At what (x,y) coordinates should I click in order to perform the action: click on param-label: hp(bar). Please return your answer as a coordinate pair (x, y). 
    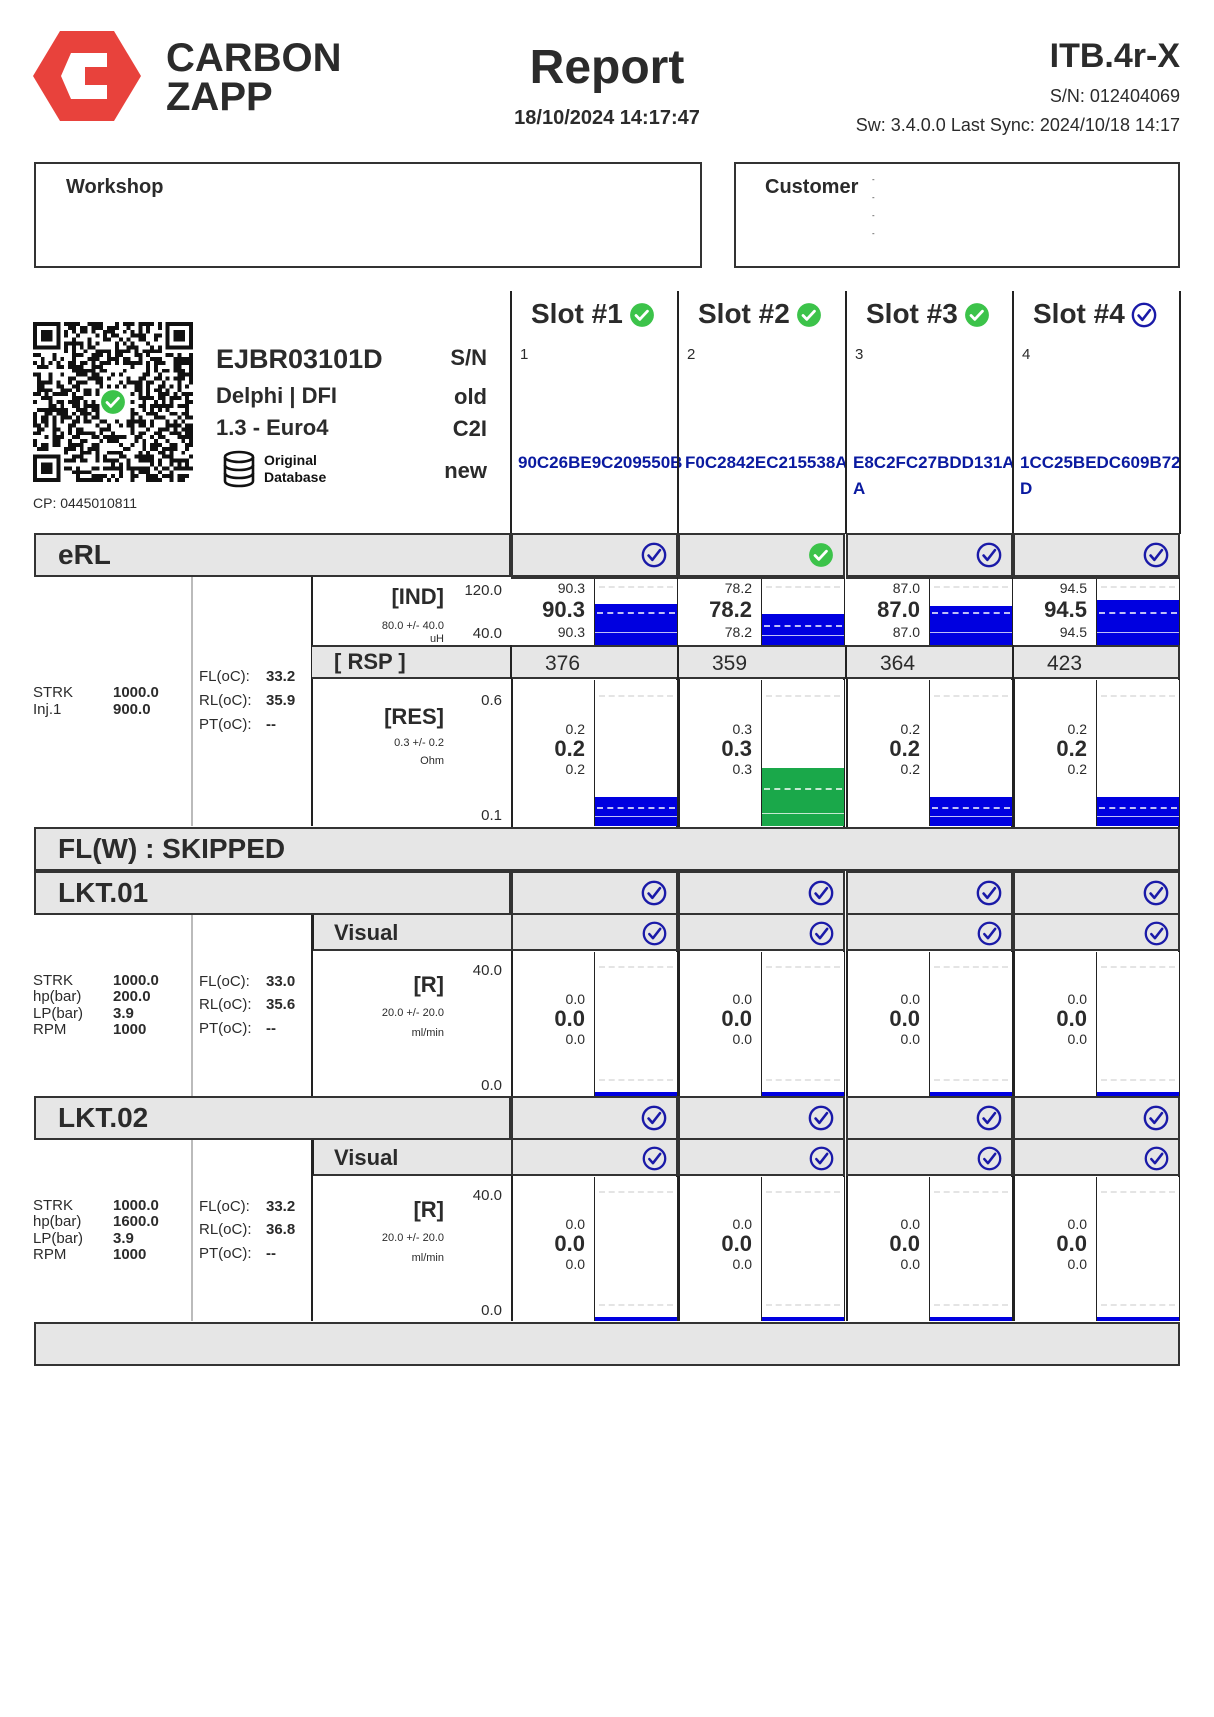
    Looking at the image, I should click on (57, 1221).